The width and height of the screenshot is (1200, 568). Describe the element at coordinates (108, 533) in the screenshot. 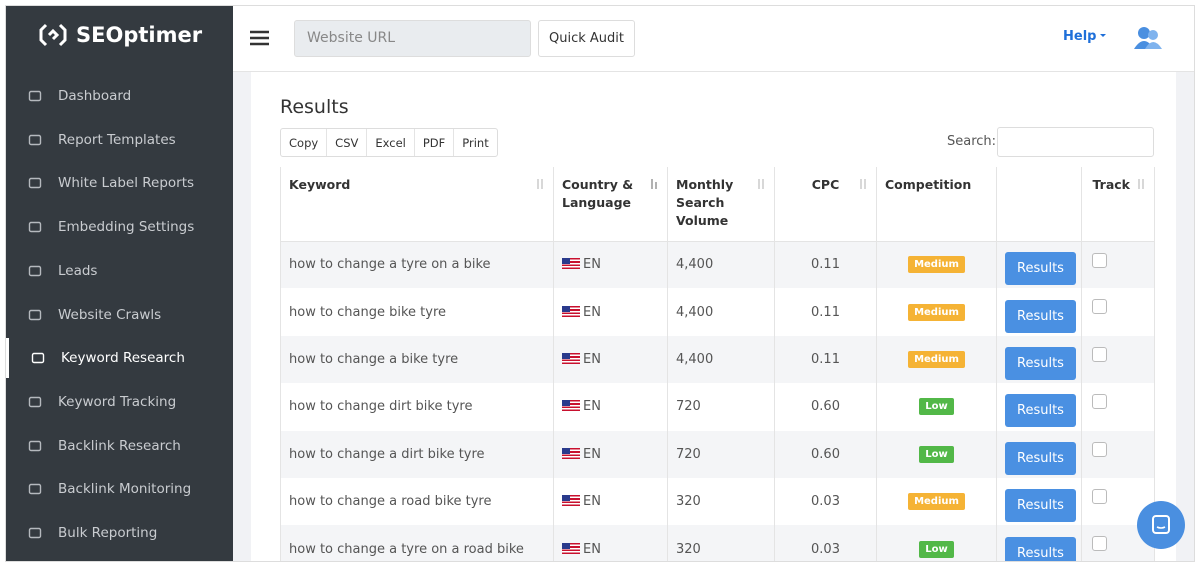

I see `nav-label: Bulk Reporting` at that location.